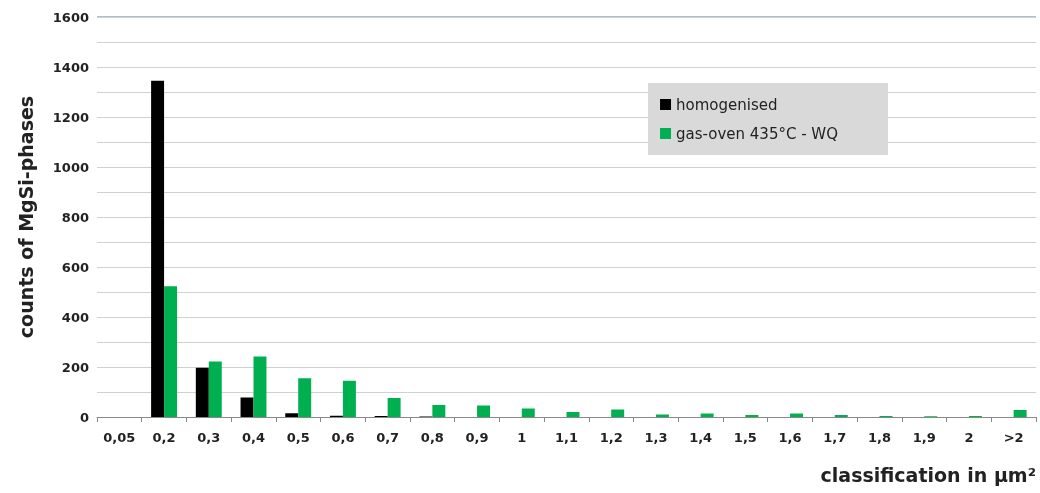 Image resolution: width=1040 pixels, height=493 pixels. Describe the element at coordinates (969, 437) in the screenshot. I see `x-tick-label: 2` at that location.